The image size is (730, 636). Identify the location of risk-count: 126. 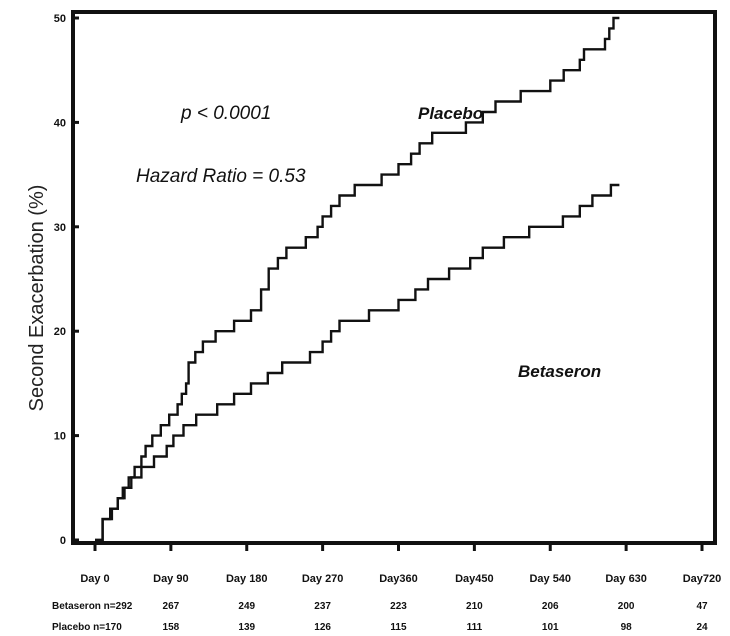
(322, 627).